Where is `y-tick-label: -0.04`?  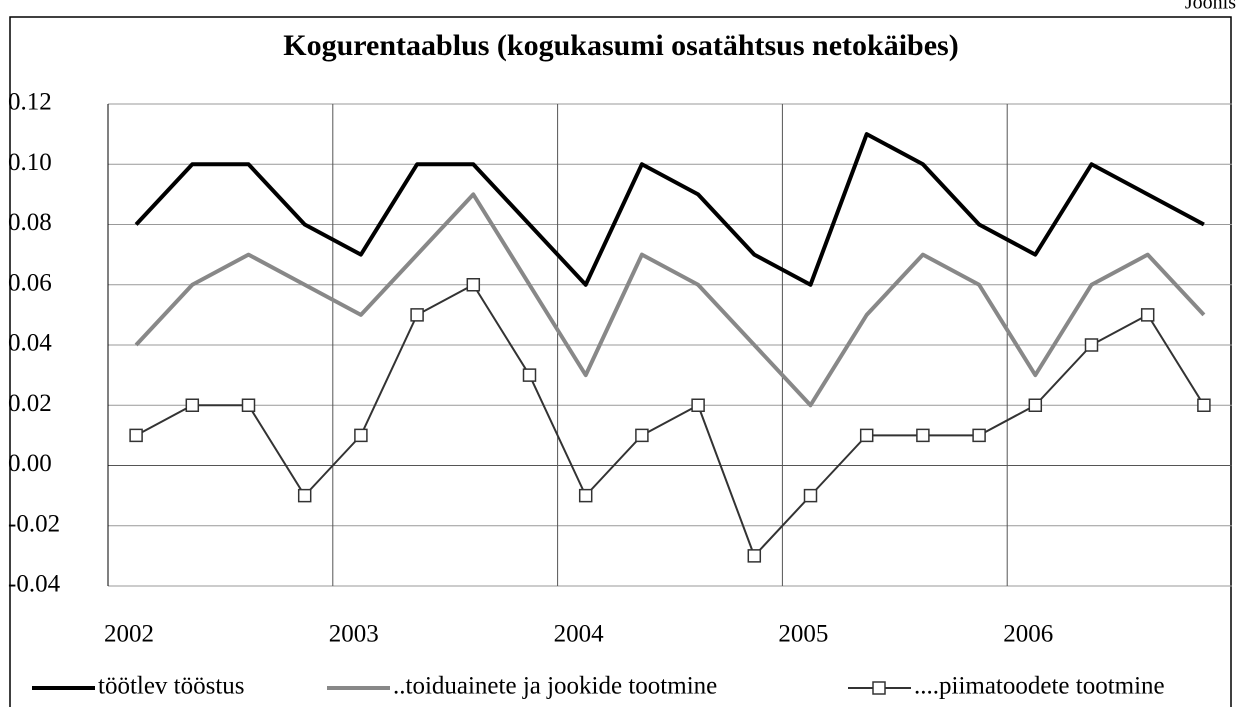 y-tick-label: -0.04 is located at coordinates (34, 584).